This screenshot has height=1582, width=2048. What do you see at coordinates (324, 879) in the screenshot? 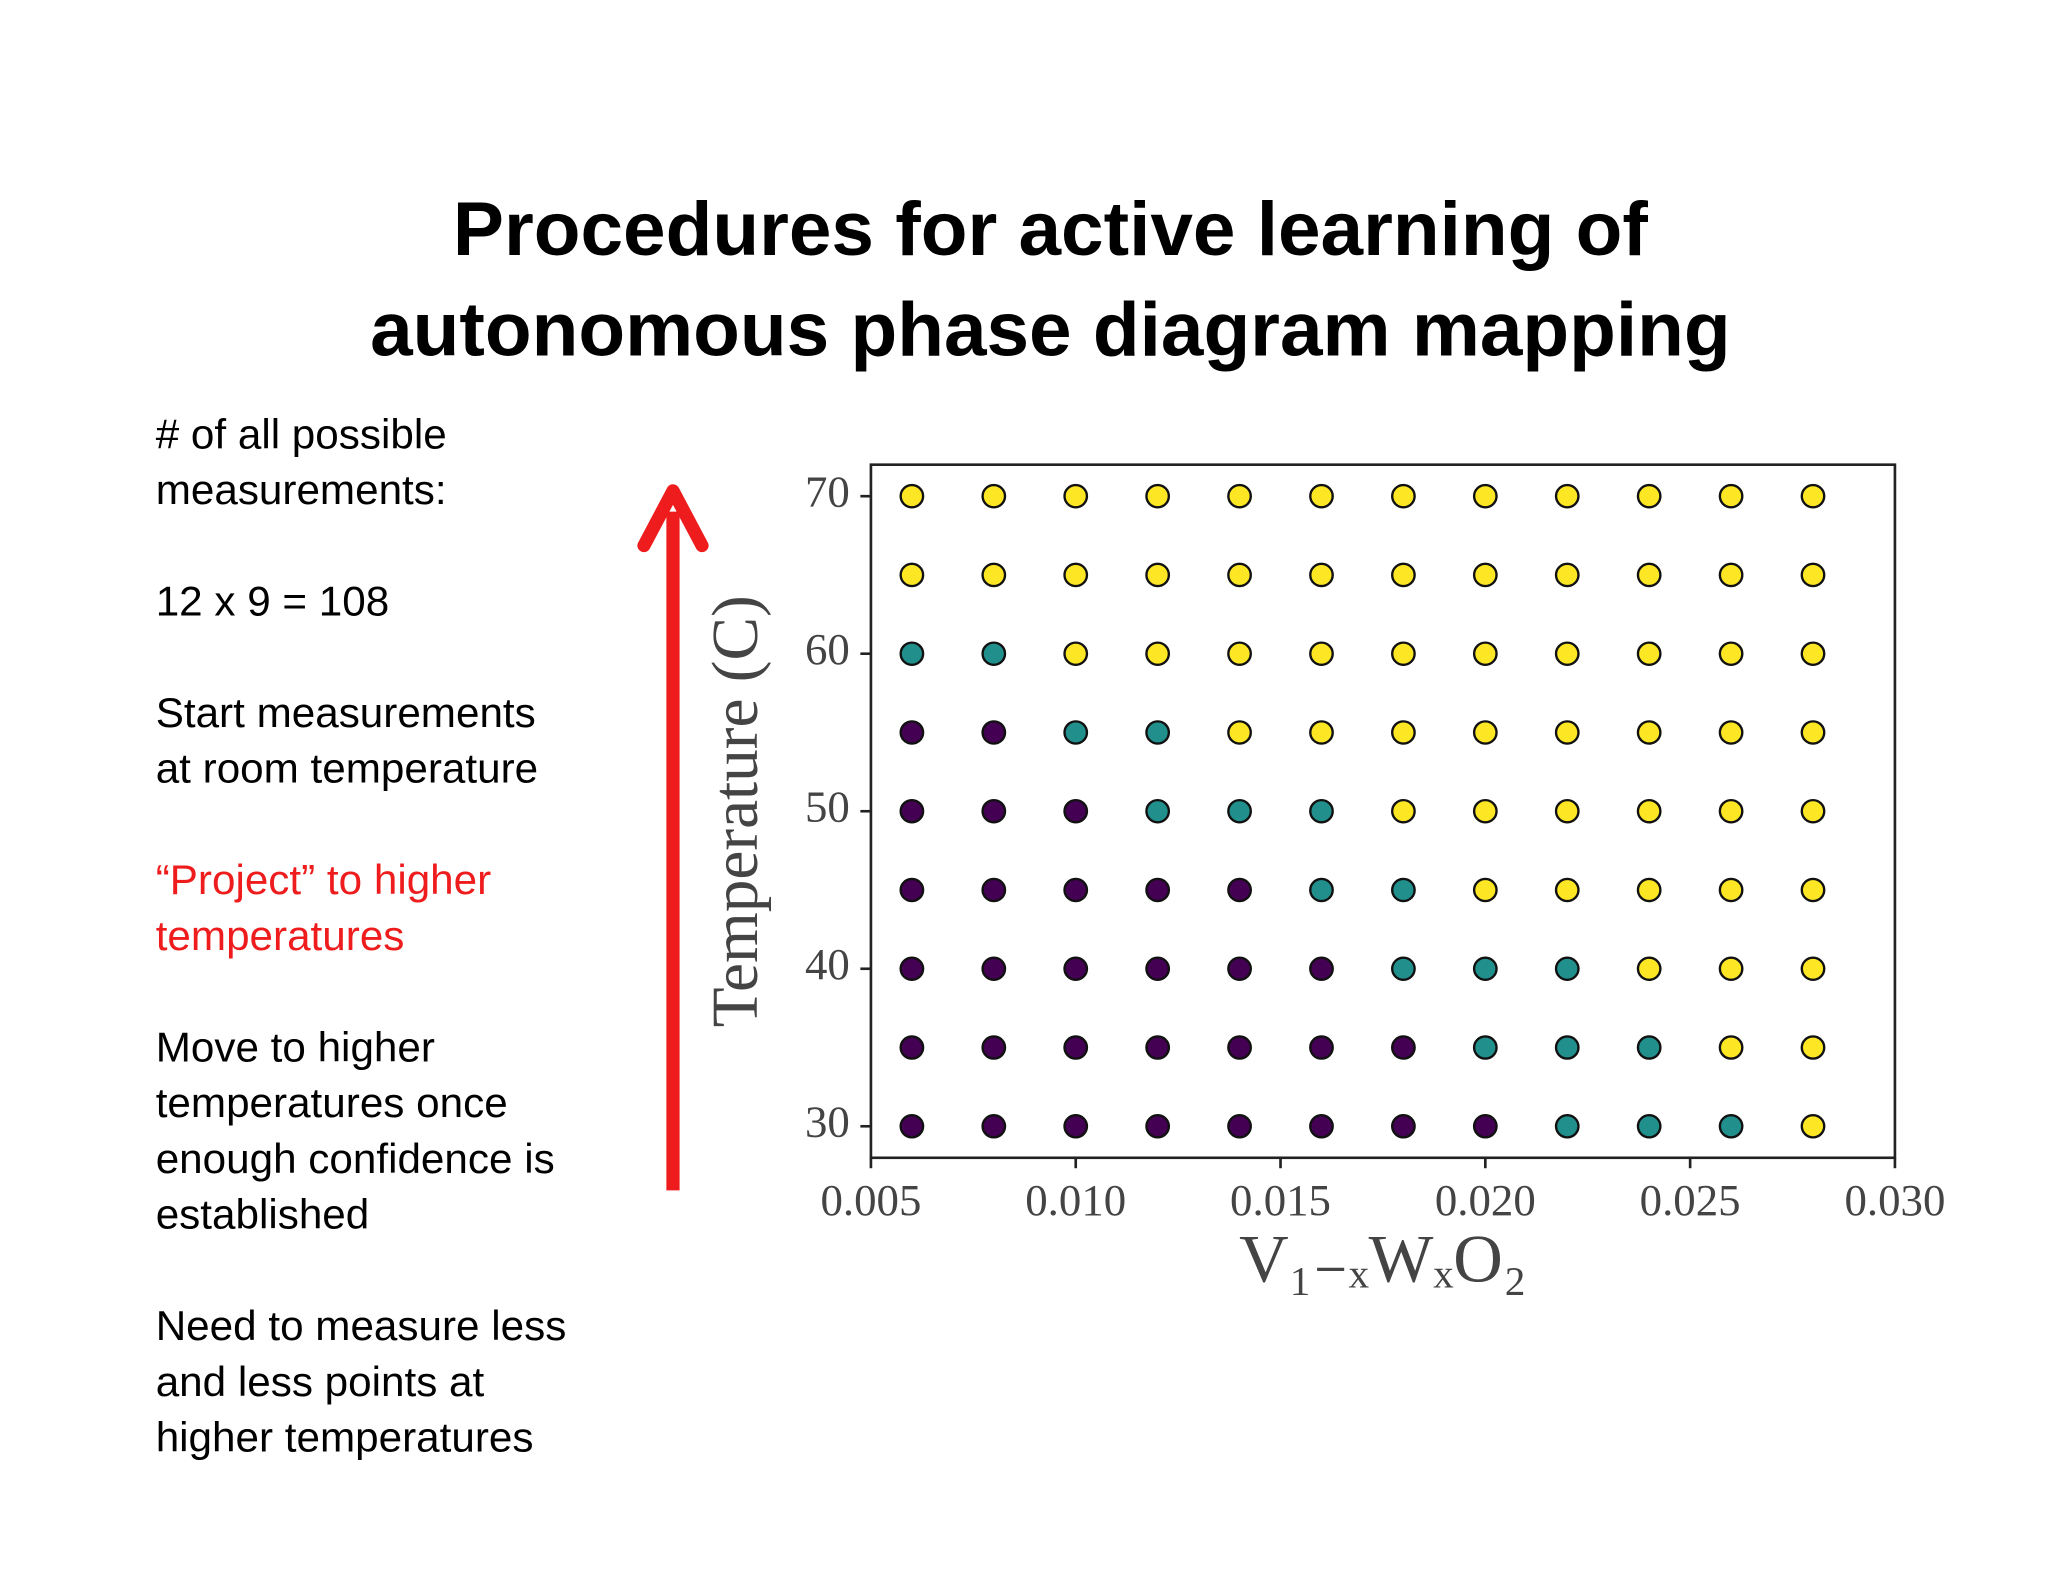
I see `note-line: “Project” to higher` at bounding box center [324, 879].